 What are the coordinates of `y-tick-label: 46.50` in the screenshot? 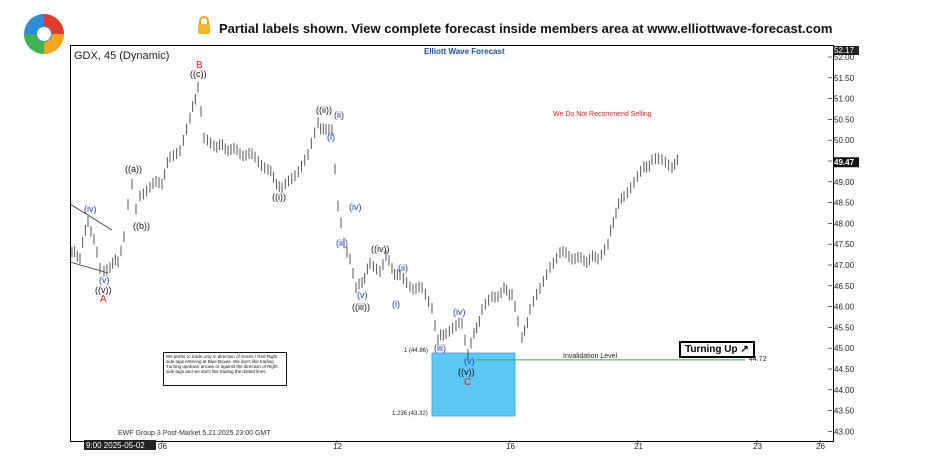 It's located at (844, 286).